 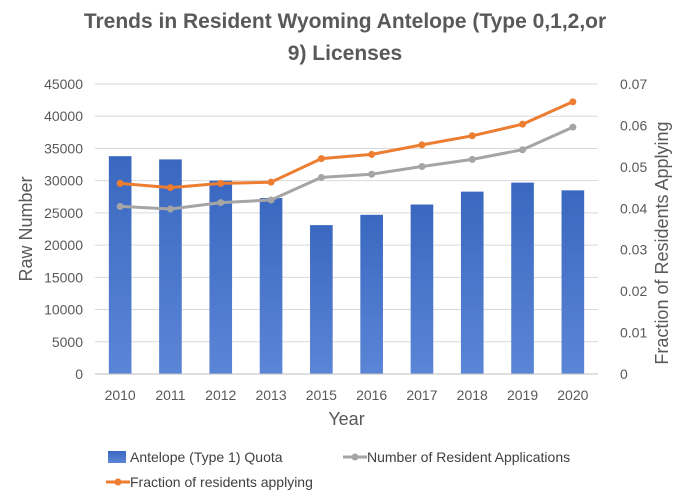 What do you see at coordinates (63, 181) in the screenshot?
I see `y-tick-label: 30000` at bounding box center [63, 181].